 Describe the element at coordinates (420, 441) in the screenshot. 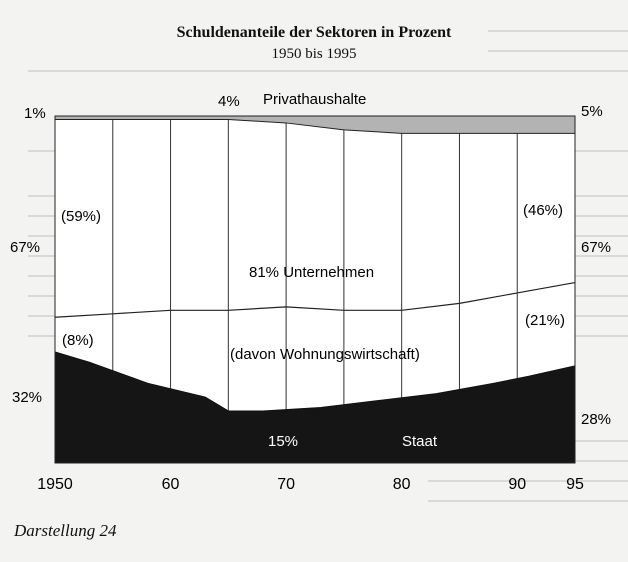

I see `staat-label: Staat` at that location.